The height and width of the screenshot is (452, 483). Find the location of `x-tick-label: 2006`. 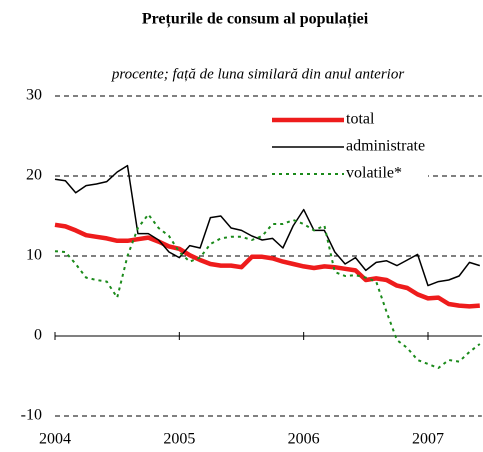

x-tick-label: 2006 is located at coordinates (304, 439).